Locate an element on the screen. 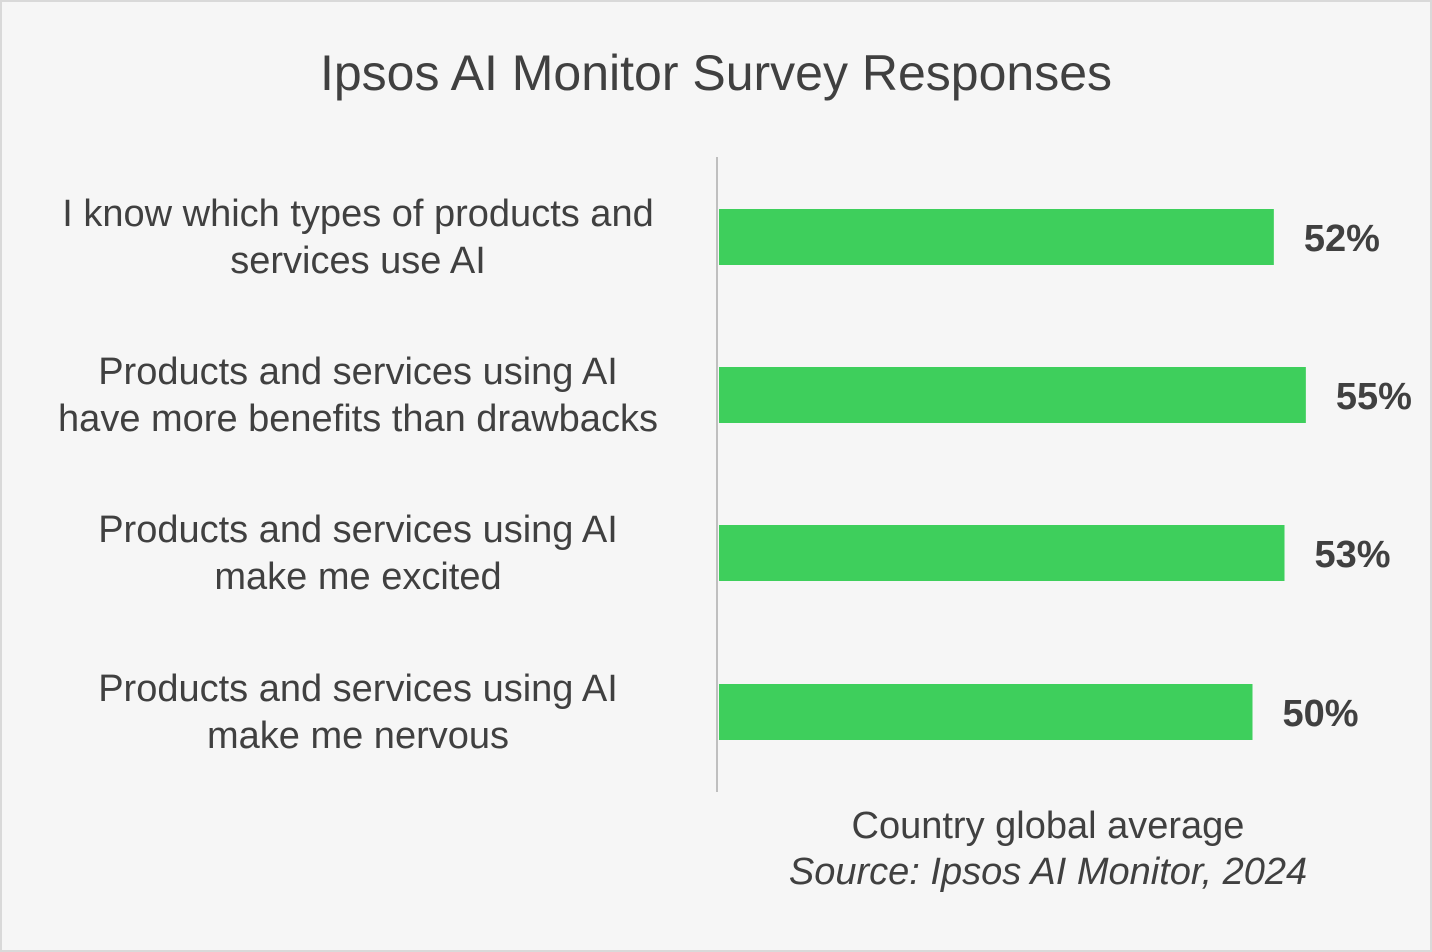  chart-source: Source: Ipsos AI Monitor, 2024 is located at coordinates (1048, 872).